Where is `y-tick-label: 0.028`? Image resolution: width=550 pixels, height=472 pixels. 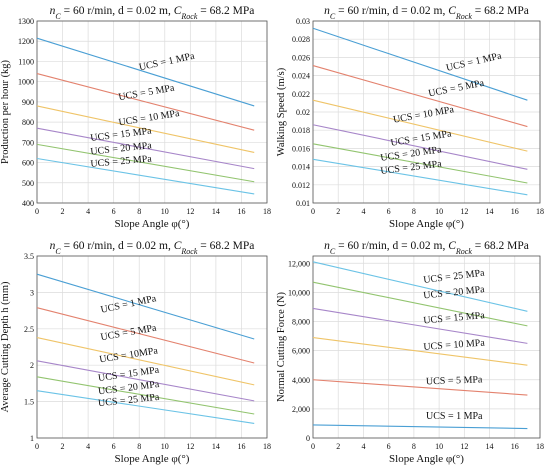 y-tick-label: 0.028 is located at coordinates (301, 39).